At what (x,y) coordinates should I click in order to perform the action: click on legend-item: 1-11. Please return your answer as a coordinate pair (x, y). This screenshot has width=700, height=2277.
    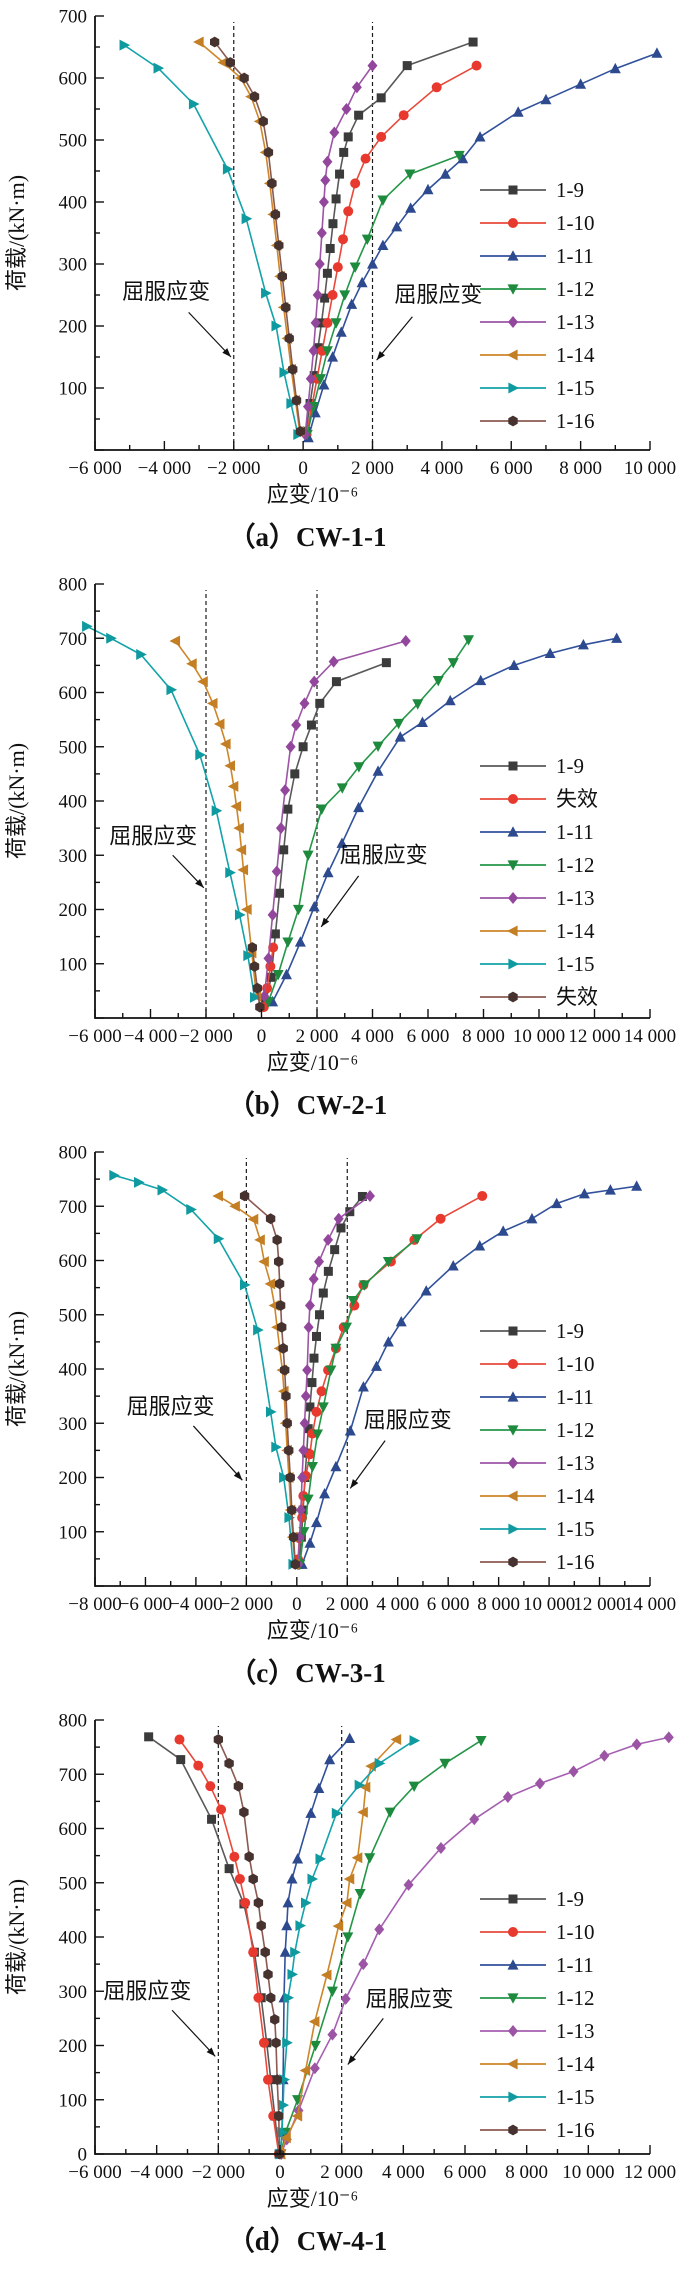
    Looking at the image, I should click on (537, 1397).